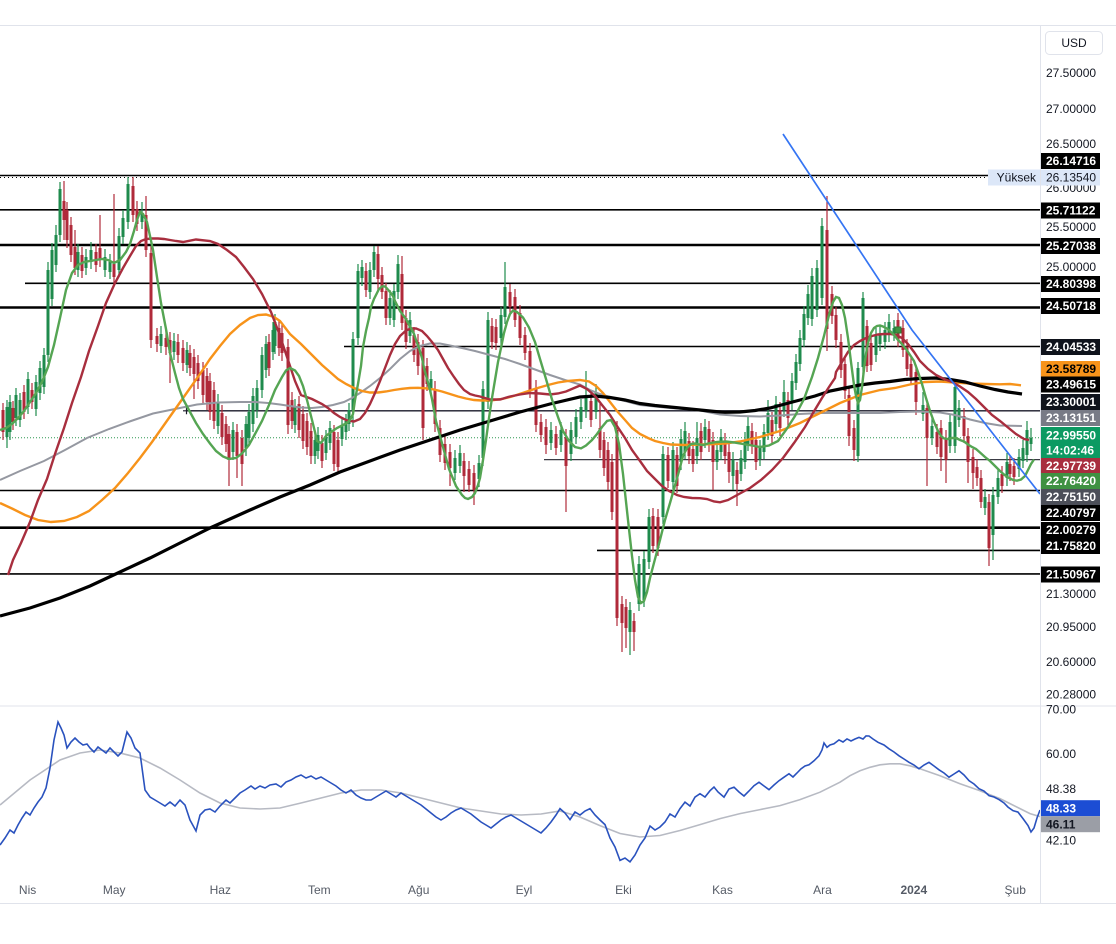  What do you see at coordinates (822, 890) in the screenshot?
I see `svg-text: Ara` at bounding box center [822, 890].